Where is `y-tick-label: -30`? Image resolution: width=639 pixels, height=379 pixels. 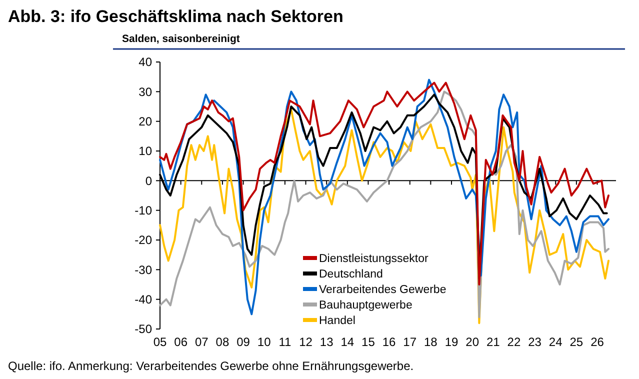
y-tick-label: -30 is located at coordinates (143, 269).